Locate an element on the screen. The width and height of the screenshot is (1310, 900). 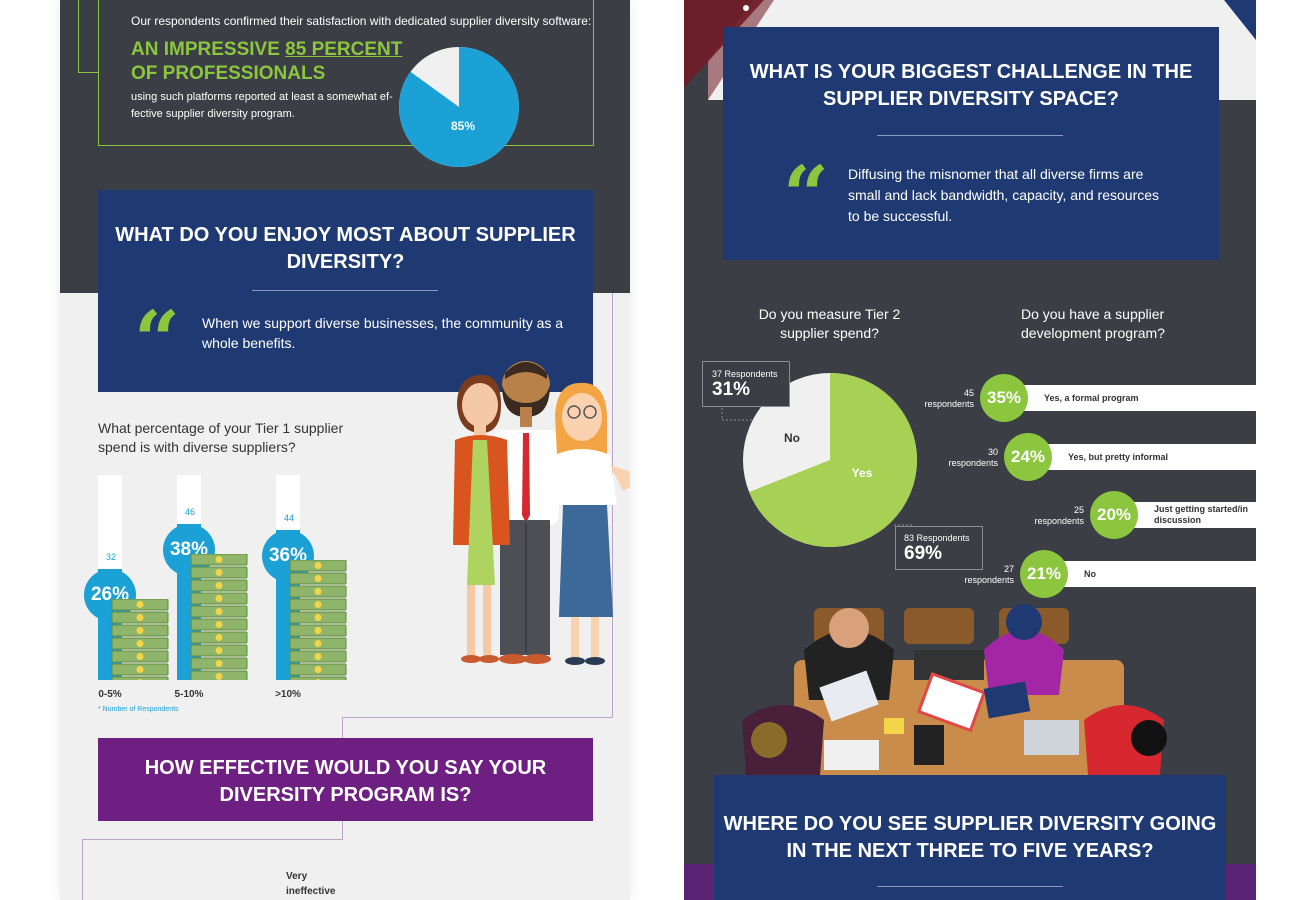
tier2-question: Do you measure Tier 2 supplier spend? is located at coordinates (829, 323).